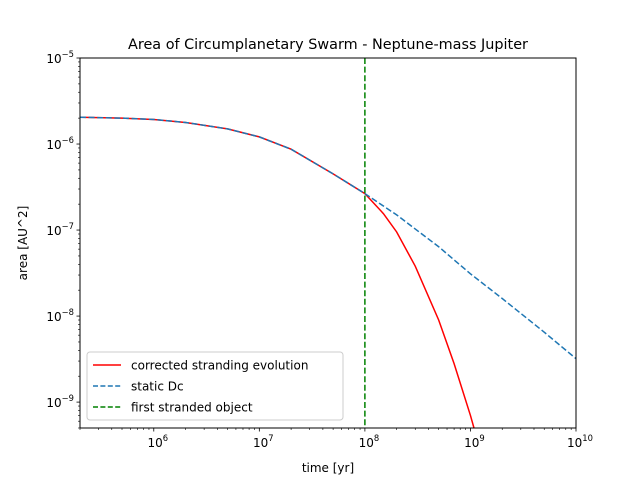  What do you see at coordinates (192, 408) in the screenshot?
I see `legend-label: first stranded object` at bounding box center [192, 408].